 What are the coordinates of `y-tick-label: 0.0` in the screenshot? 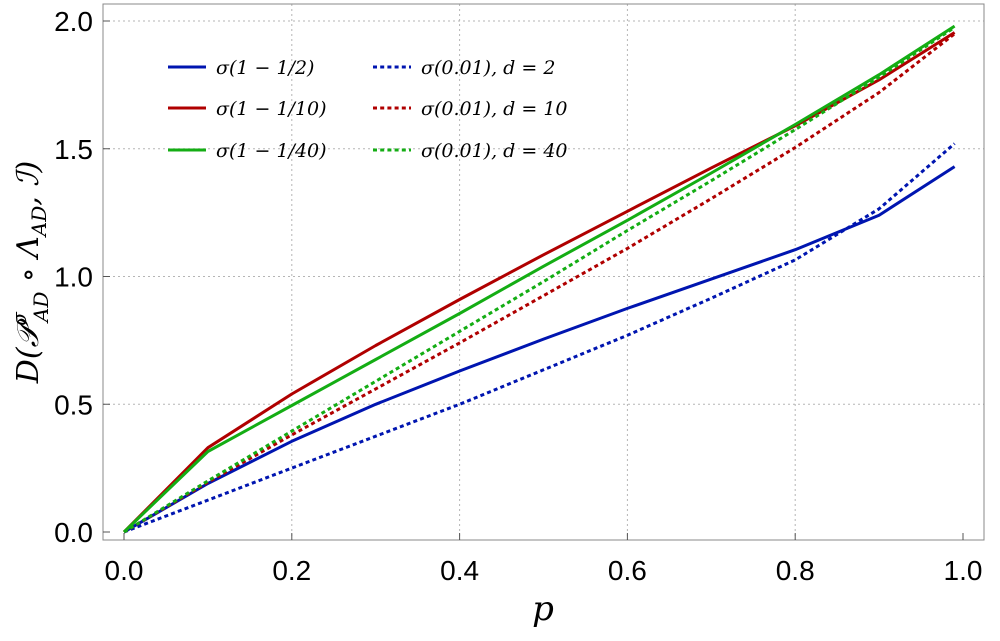 It's located at (73, 532).